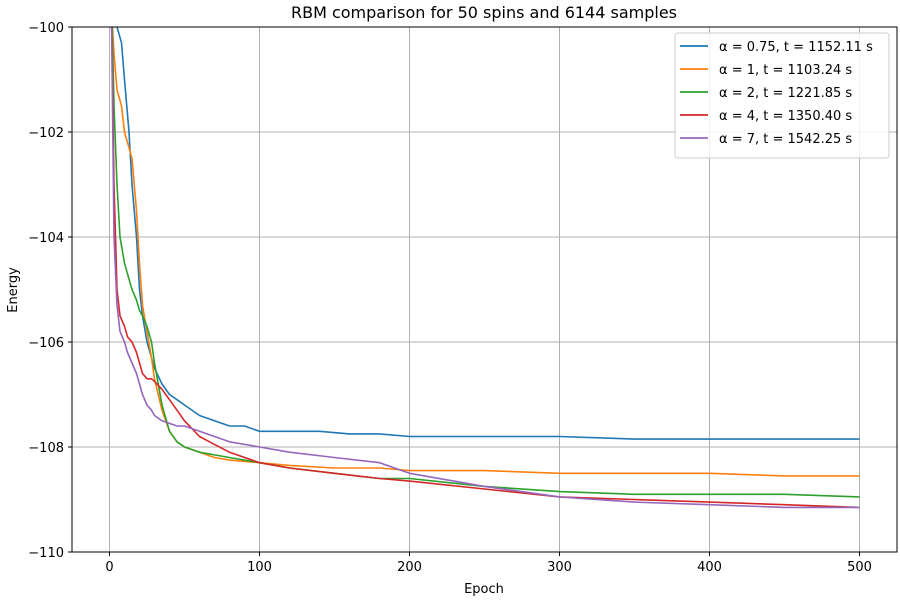 Image resolution: width=900 pixels, height=600 pixels. What do you see at coordinates (46, 133) in the screenshot?
I see `y-tick-label: −102` at bounding box center [46, 133].